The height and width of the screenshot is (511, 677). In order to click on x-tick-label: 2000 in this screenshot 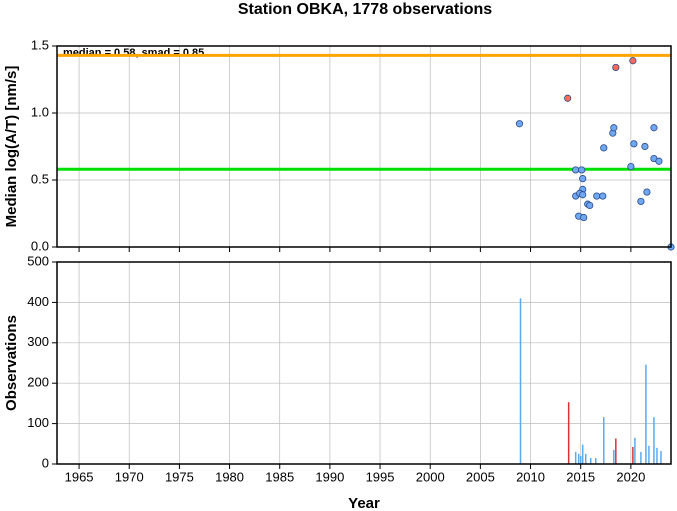, I will do `click(430, 476)`.